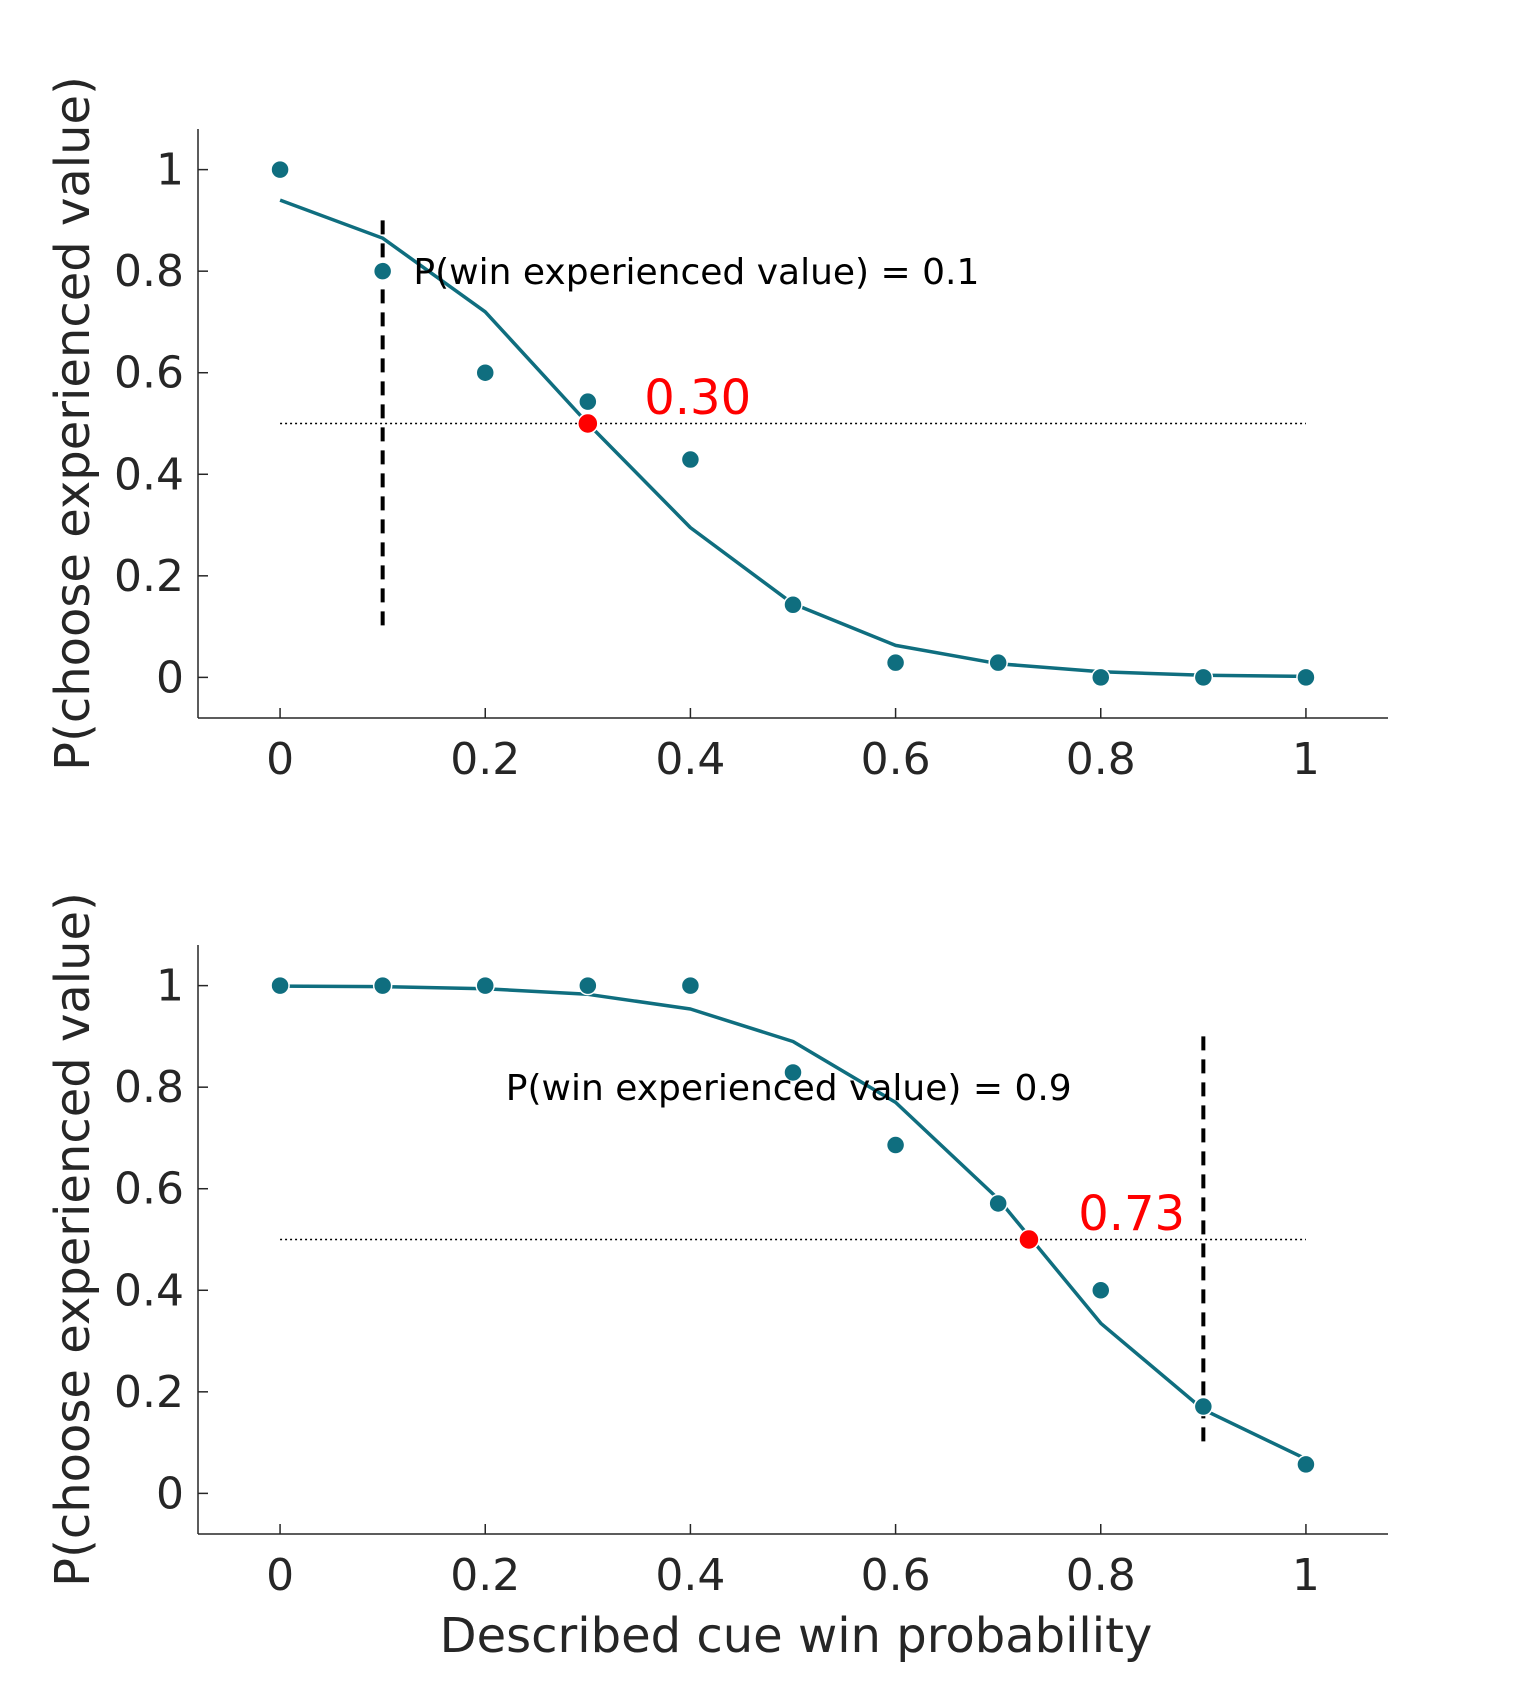 The height and width of the screenshot is (1708, 1516). Describe the element at coordinates (485, 1575) in the screenshot. I see `panel-2-x-tick-label: 0.2` at that location.